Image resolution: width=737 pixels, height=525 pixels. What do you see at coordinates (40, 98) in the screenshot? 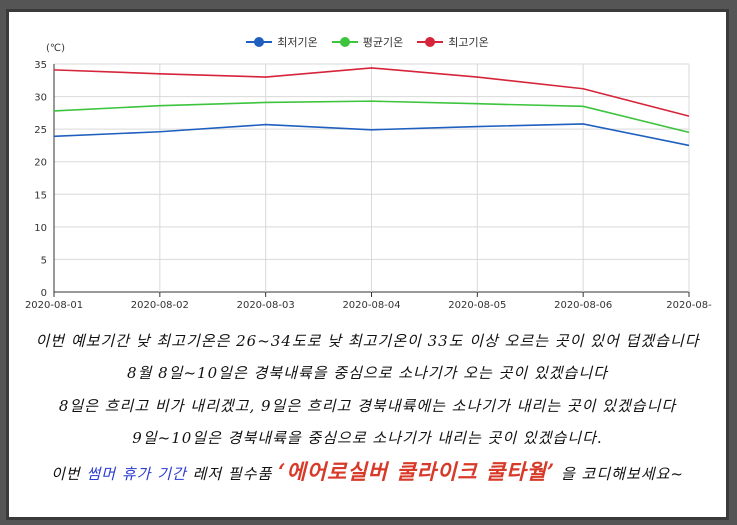
I see `y-tick-label: 30` at bounding box center [40, 98].